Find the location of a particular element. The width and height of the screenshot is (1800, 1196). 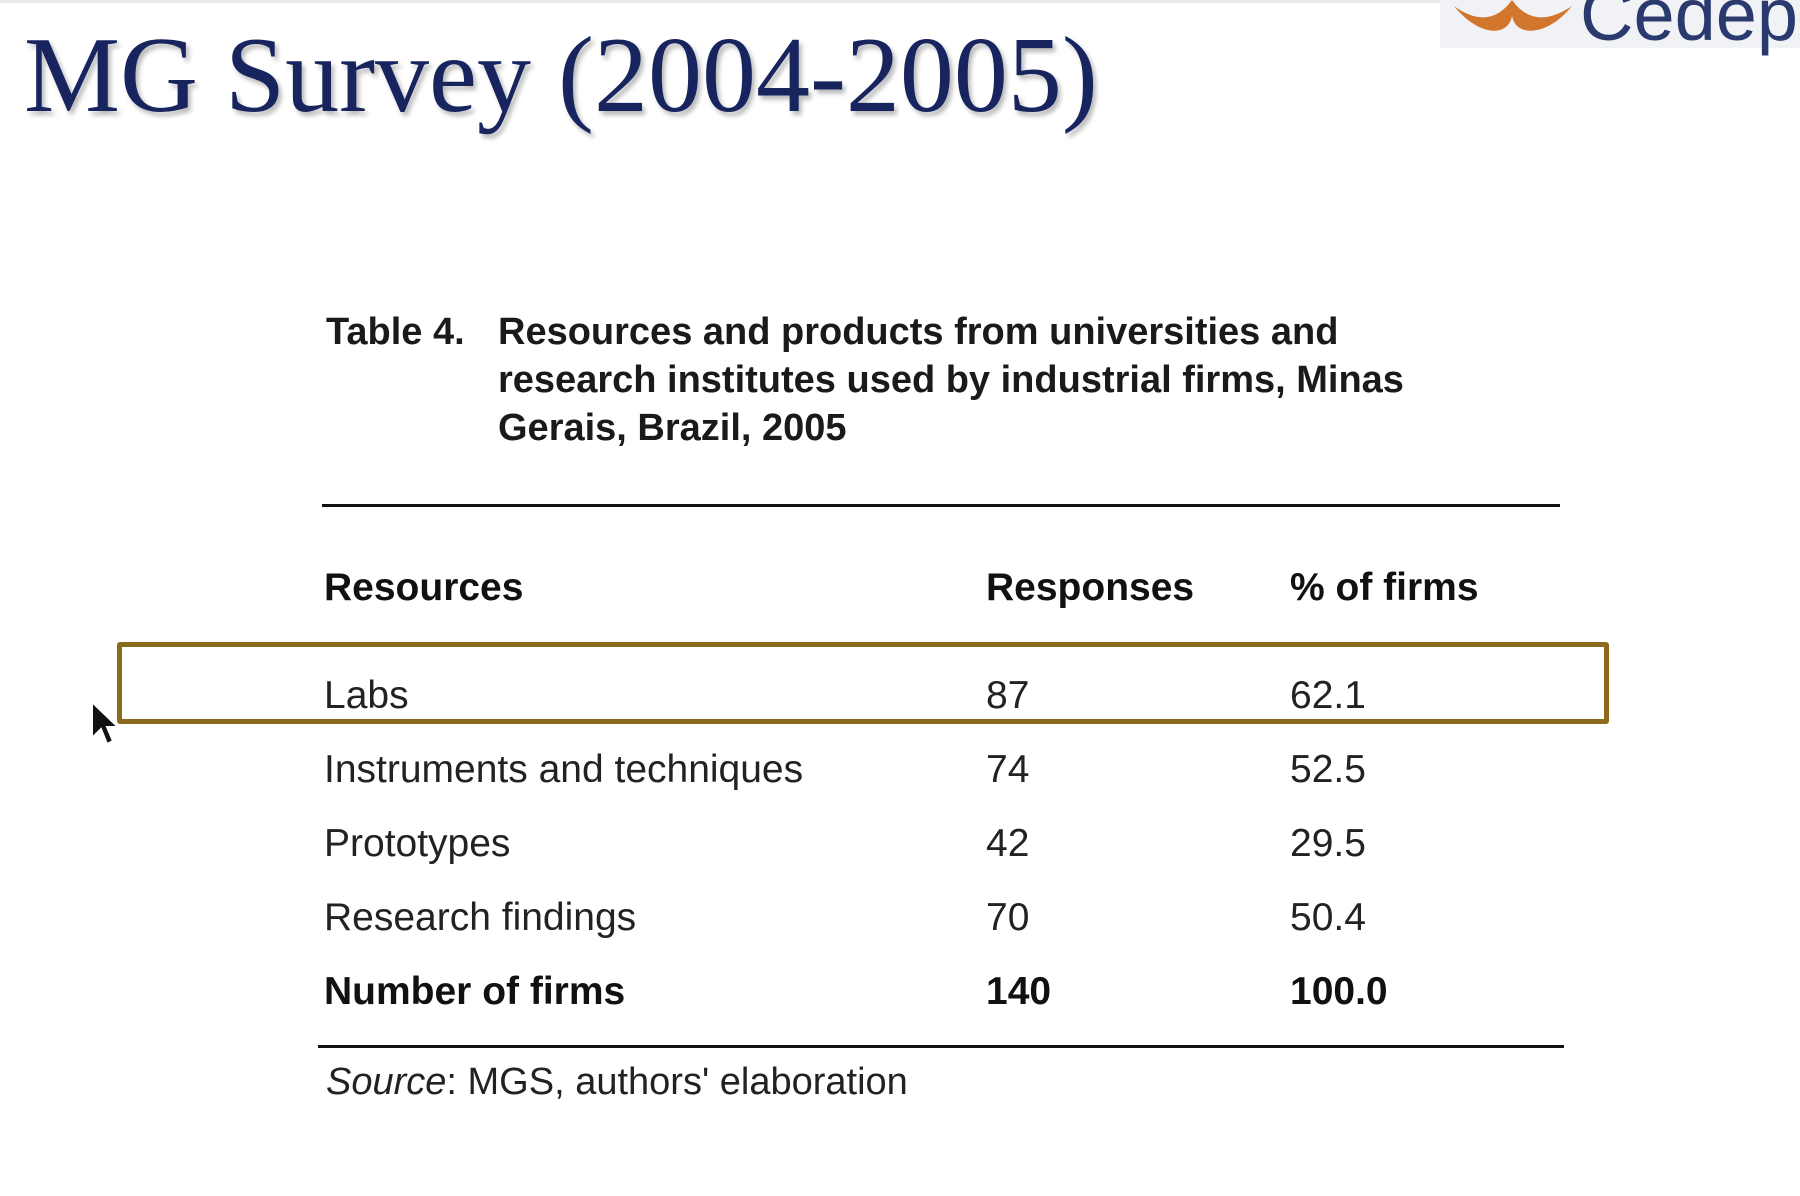

mouse-cursor-icon is located at coordinates (105, 723).